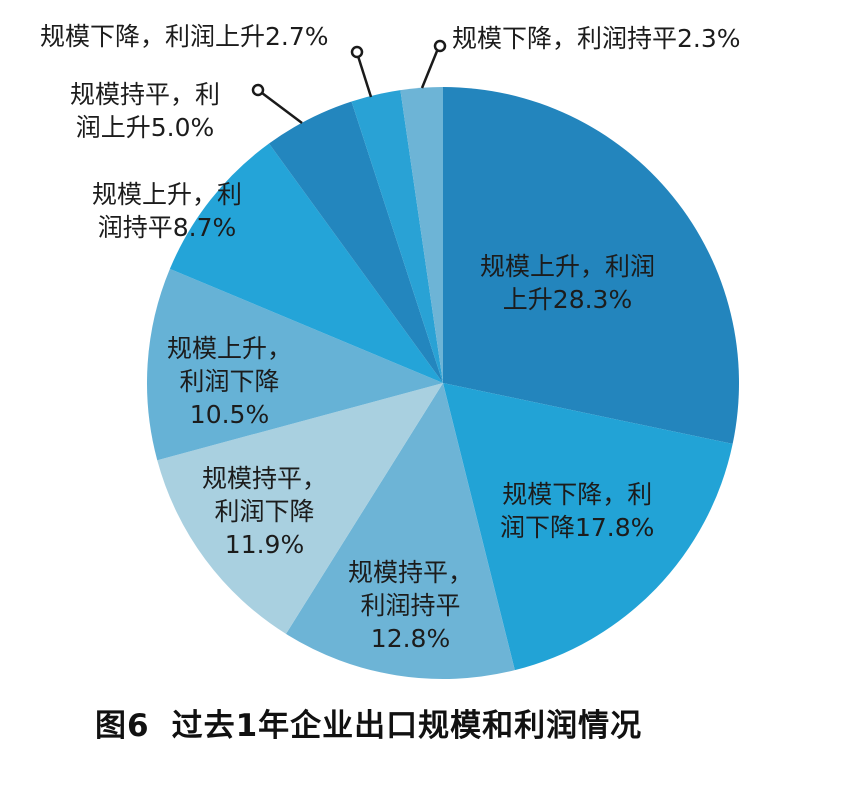  I want to click on label-line: 规模下降，利润上升2.7%, so click(184, 36).